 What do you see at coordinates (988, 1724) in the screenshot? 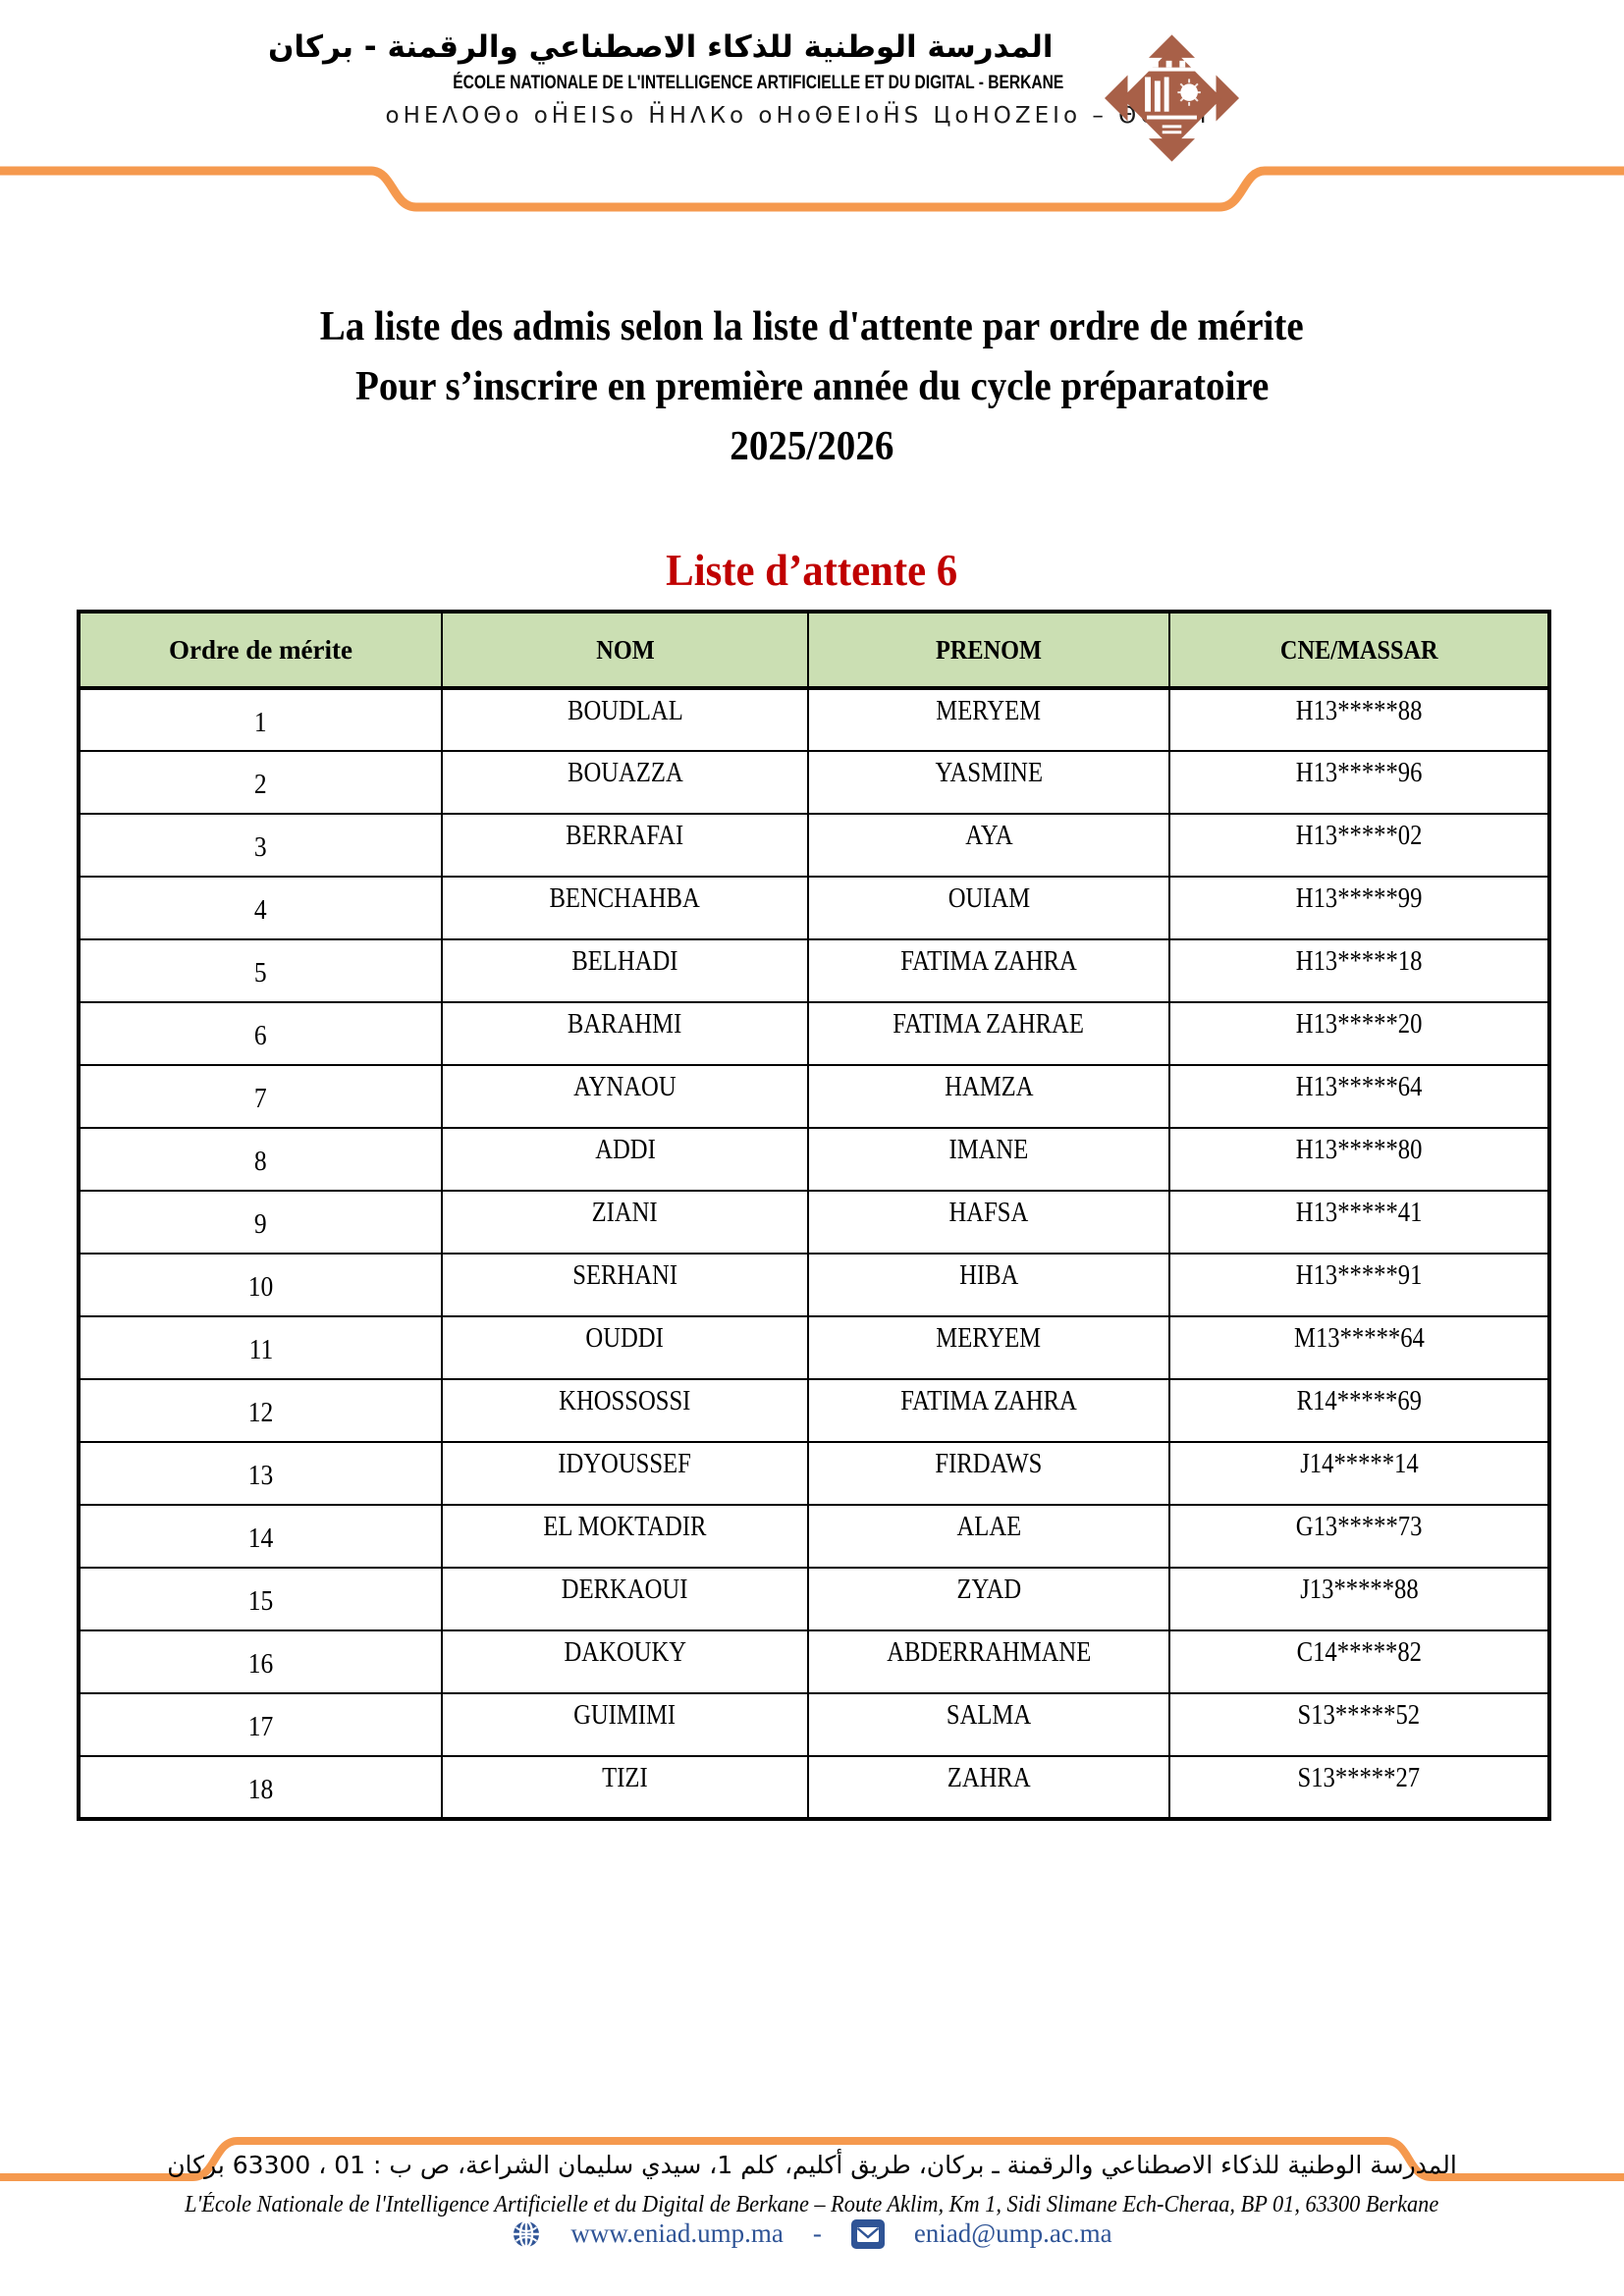
I see `cell-prenom: SALMA` at bounding box center [988, 1724].